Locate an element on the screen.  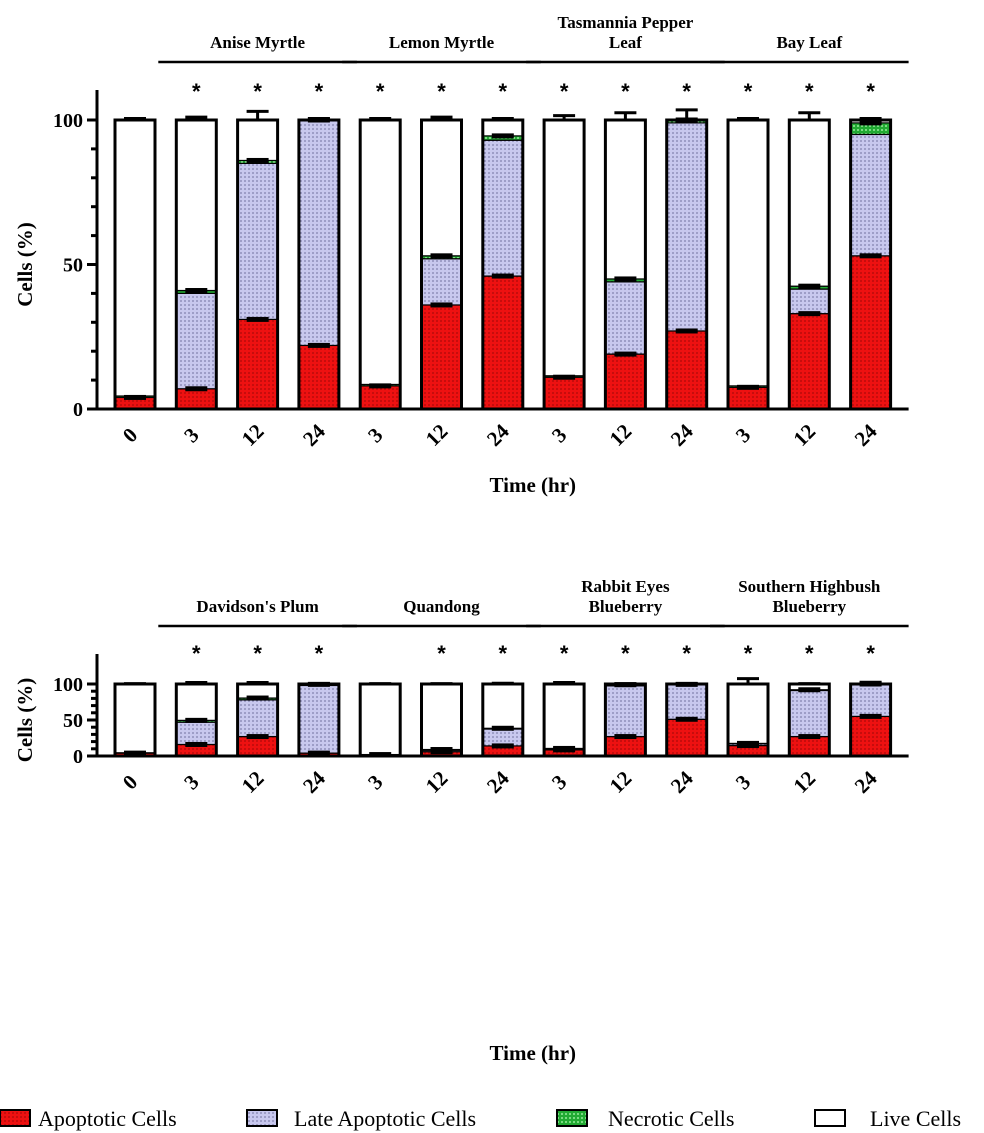
x-axis-title: Time (hr) is located at coordinates (533, 1053).